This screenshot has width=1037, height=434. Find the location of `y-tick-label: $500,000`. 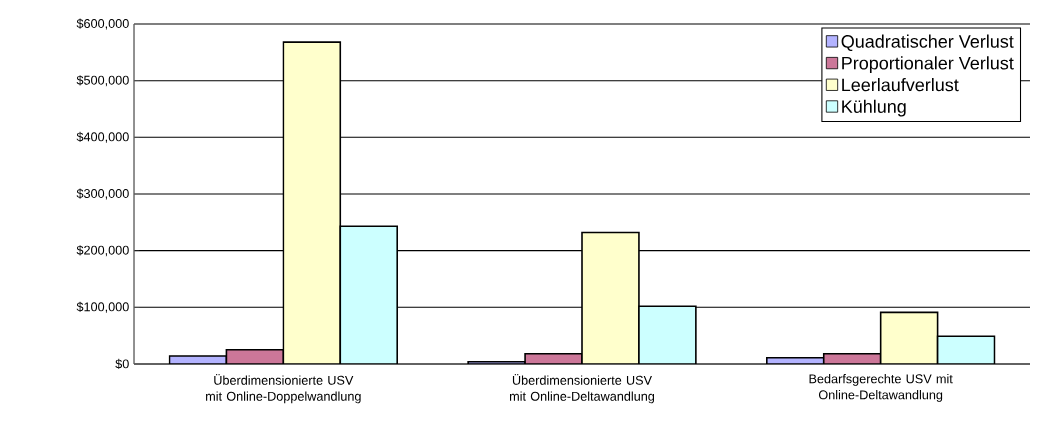

y-tick-label: $500,000 is located at coordinates (102, 81).